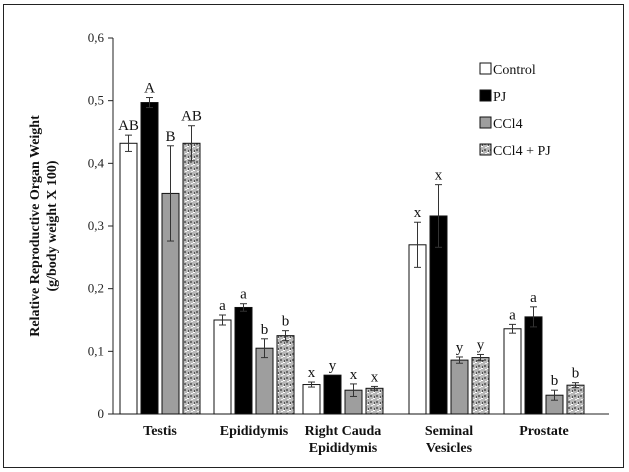 The width and height of the screenshot is (629, 472). Describe the element at coordinates (96, 288) in the screenshot. I see `y-tick-label: 0,2` at that location.